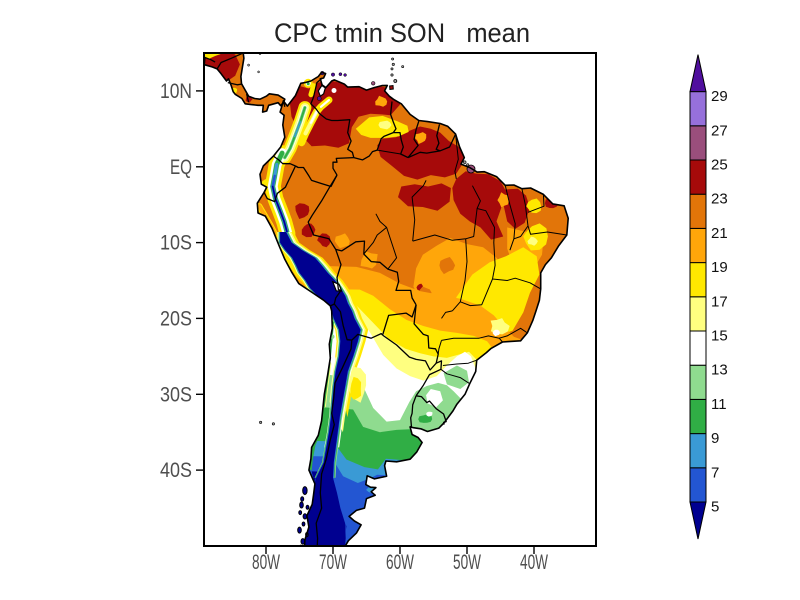  What do you see at coordinates (719, 267) in the screenshot?
I see `svg-text: 19` at bounding box center [719, 267].